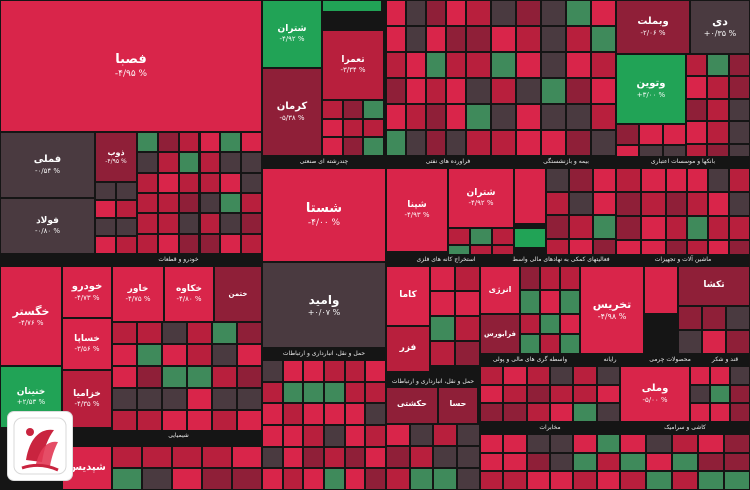  Describe the element at coordinates (353, 65) in the screenshot. I see `treemap-tile-14: تعمرا -۳/۳۴ %` at that location.